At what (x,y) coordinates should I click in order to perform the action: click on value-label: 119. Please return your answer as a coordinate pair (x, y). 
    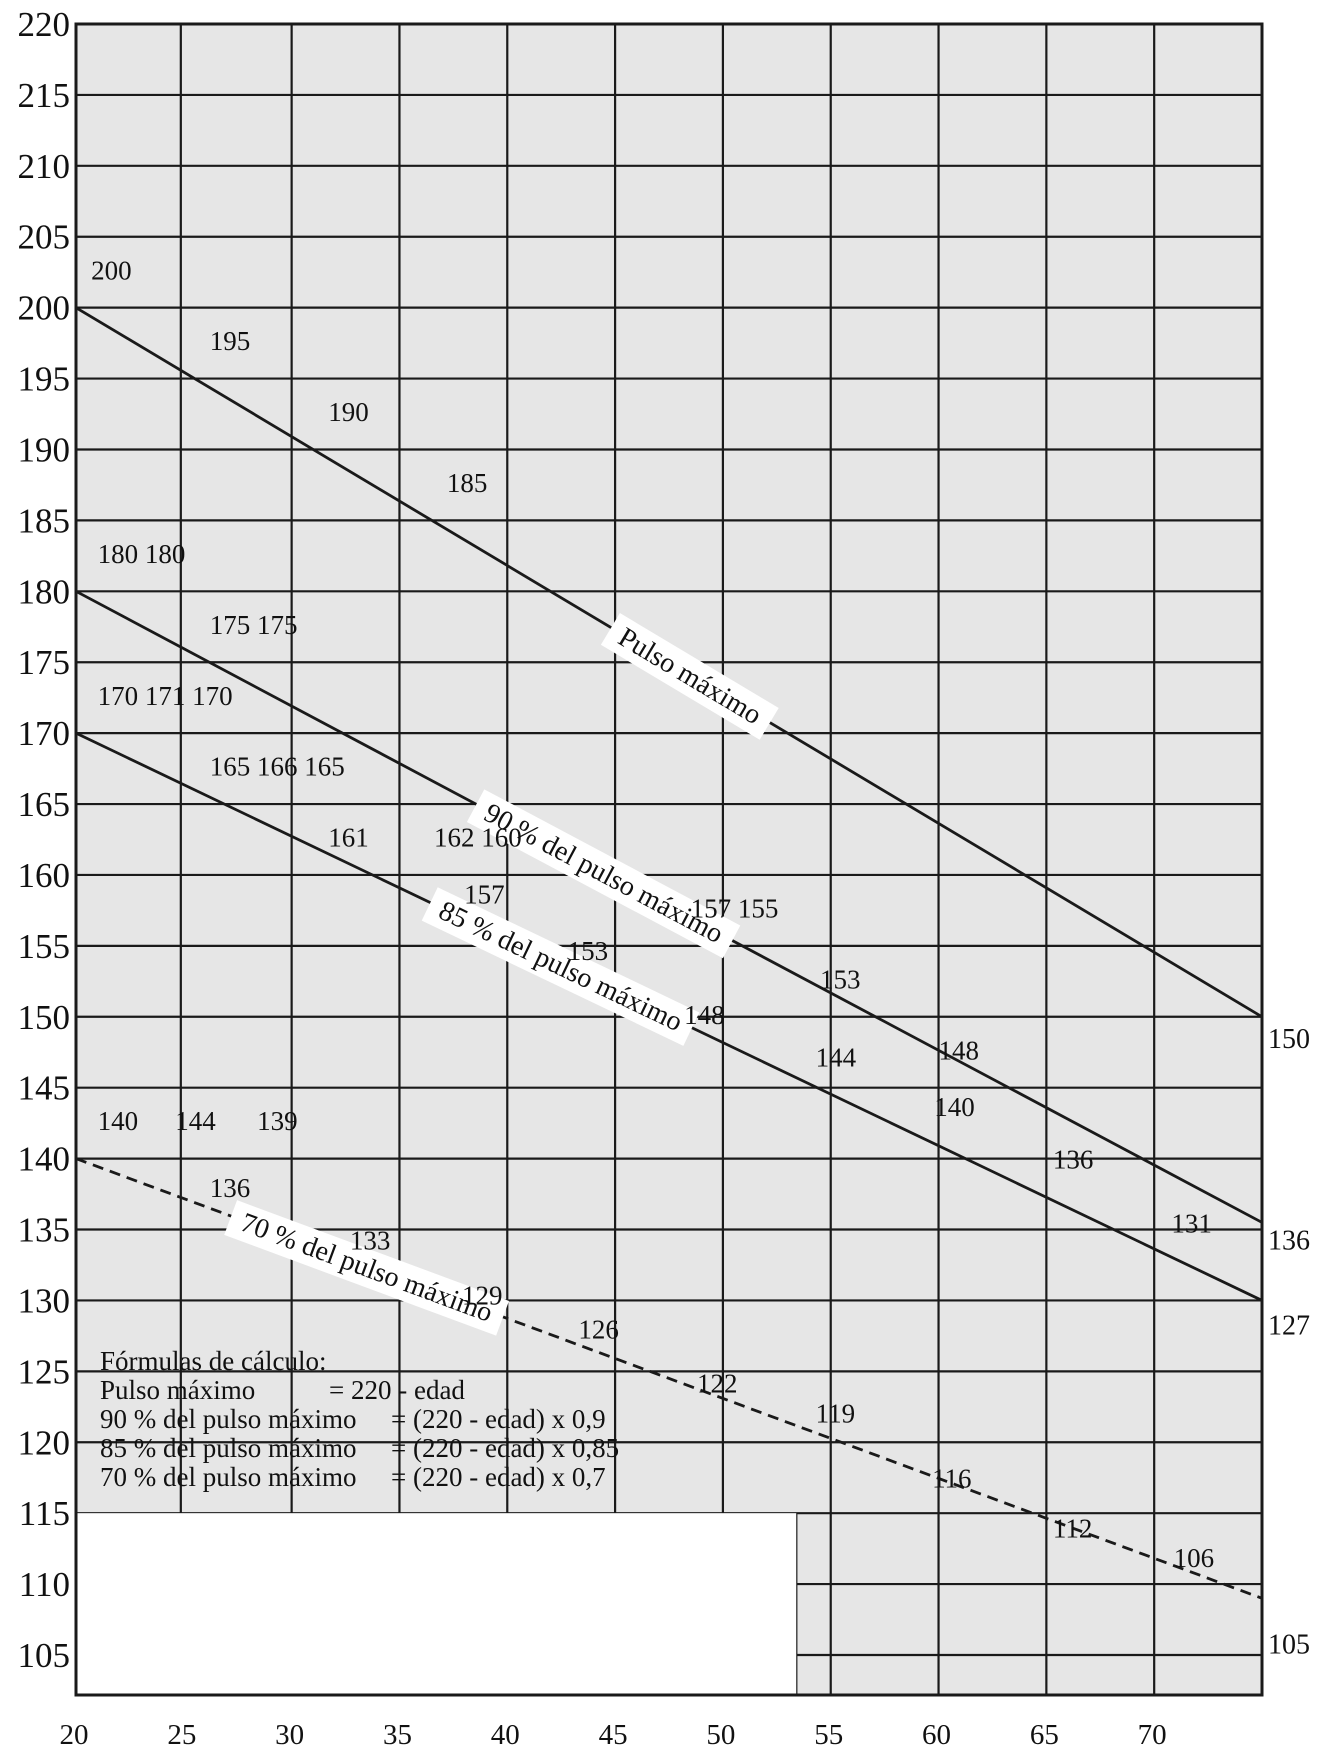
    Looking at the image, I should click on (836, 1413).